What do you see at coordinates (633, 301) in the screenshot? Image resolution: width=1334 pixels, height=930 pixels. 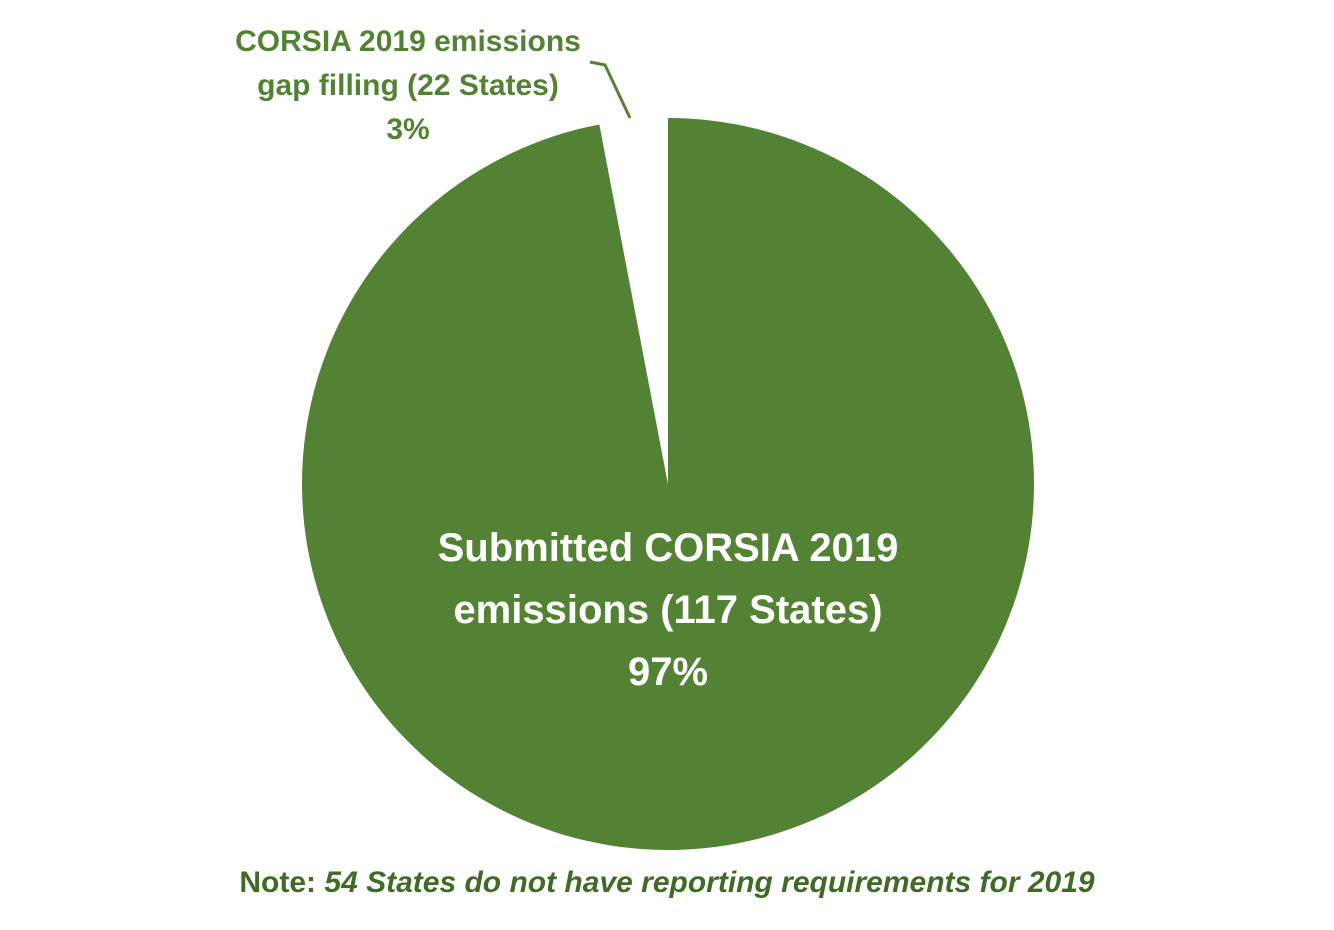 I see `pie-slice` at bounding box center [633, 301].